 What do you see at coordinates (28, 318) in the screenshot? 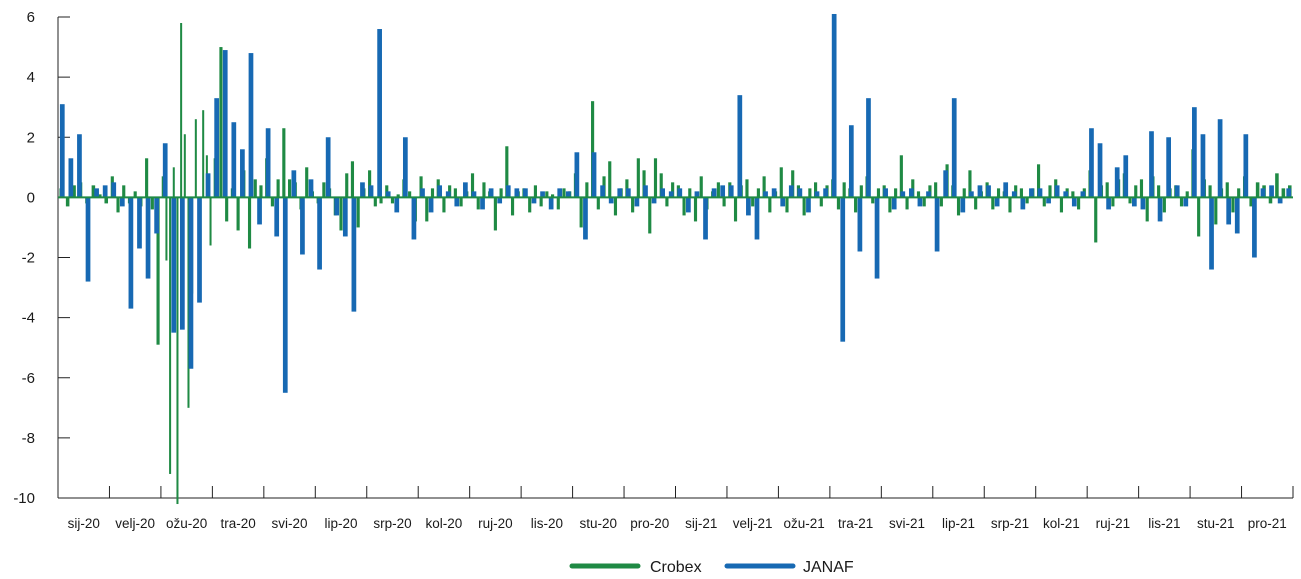
I see `y-tick-label: -4` at bounding box center [28, 318].